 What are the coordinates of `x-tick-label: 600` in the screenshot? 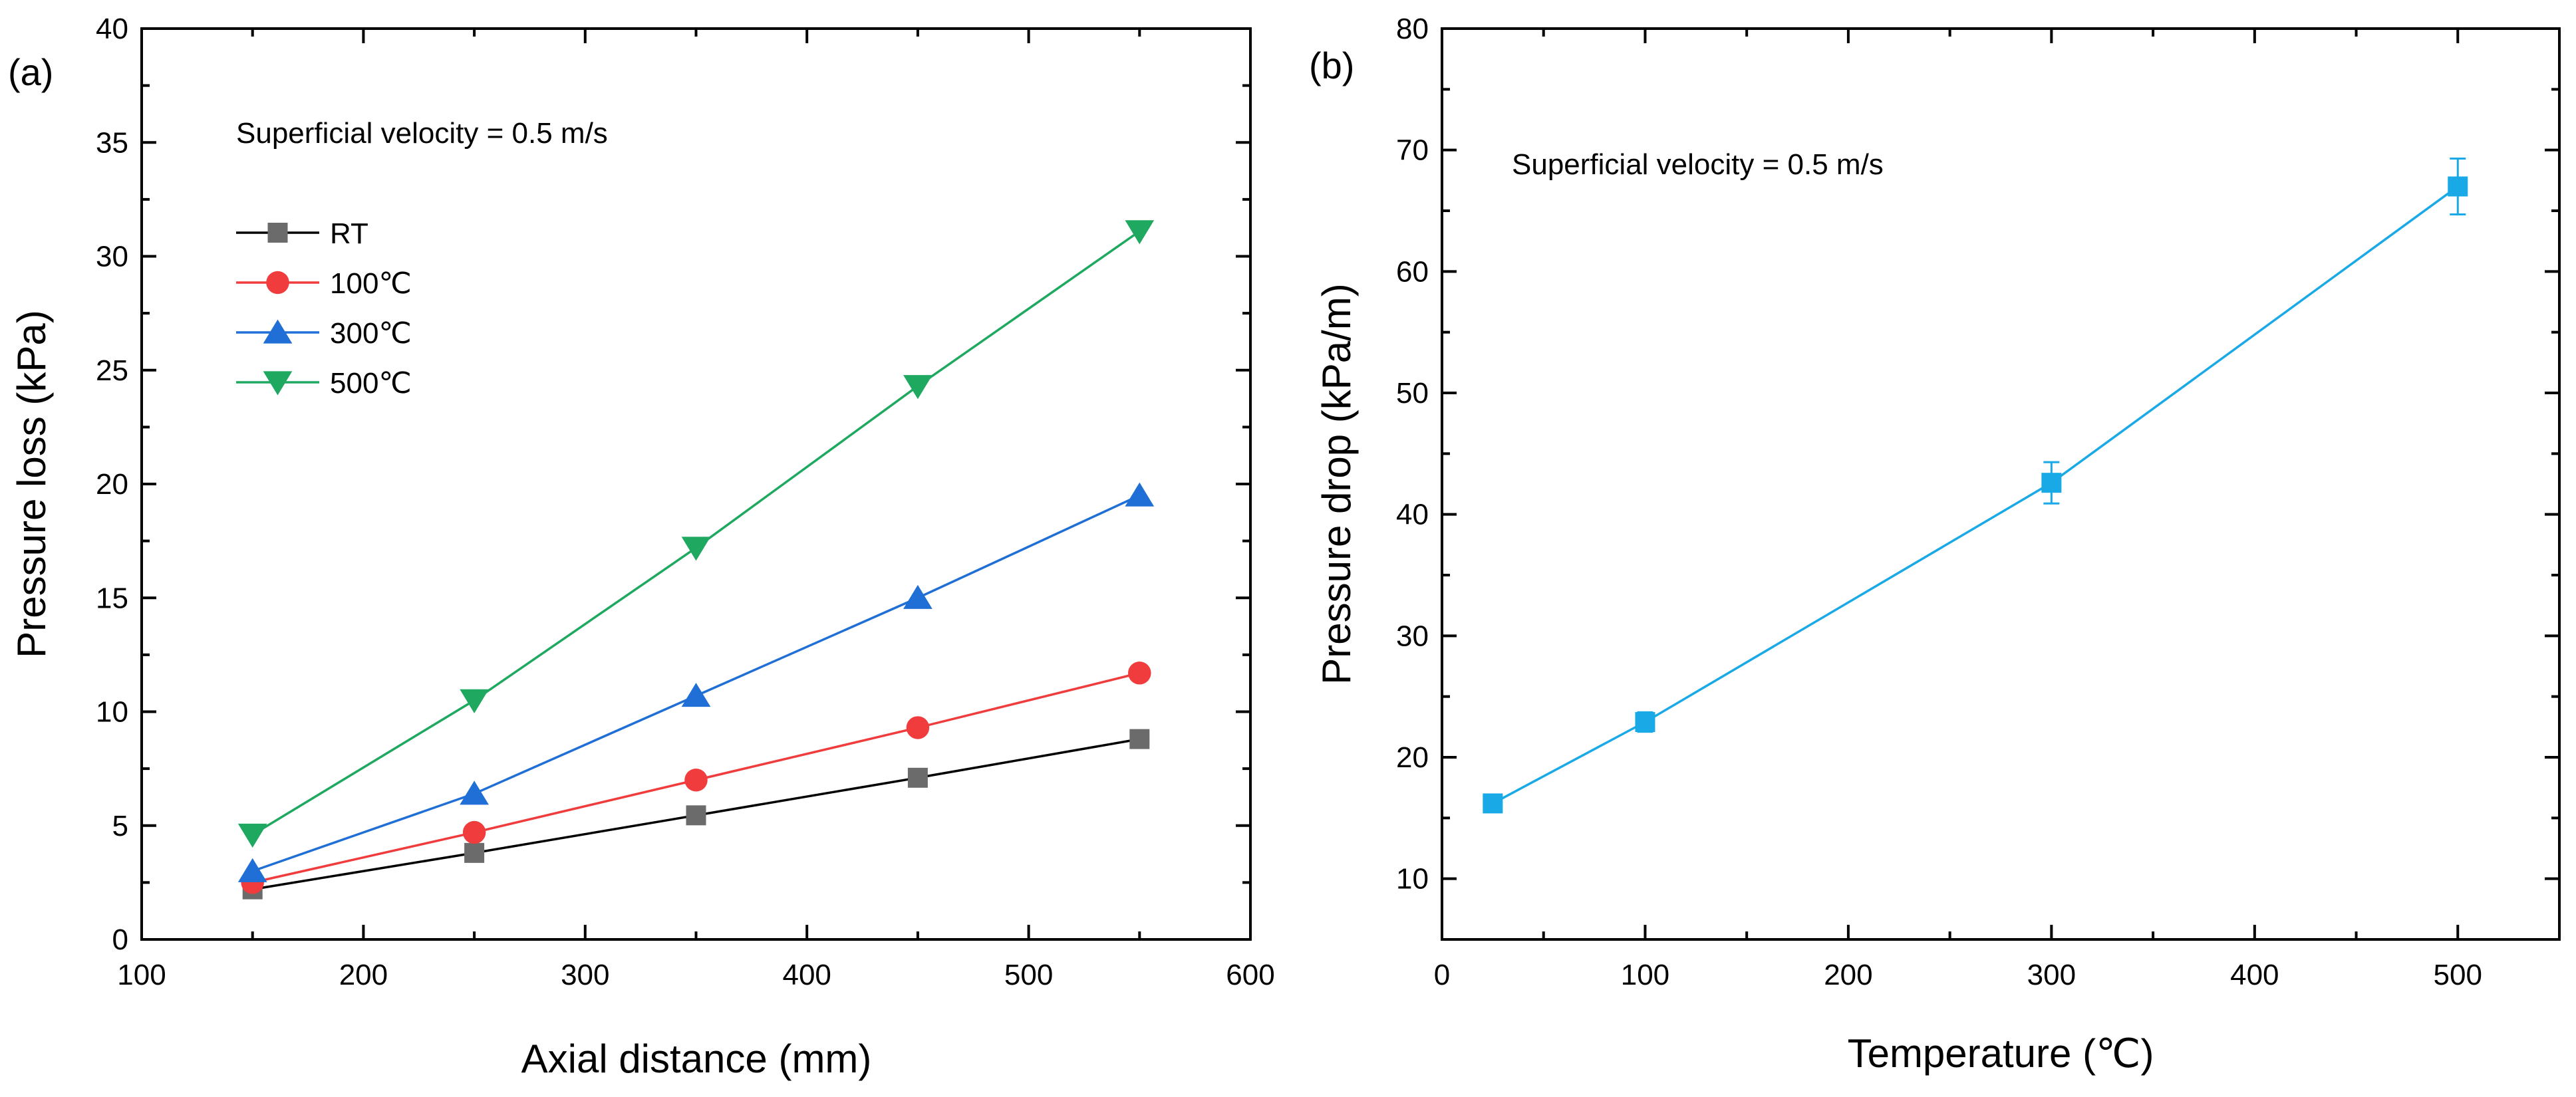 It's located at (1250, 975).